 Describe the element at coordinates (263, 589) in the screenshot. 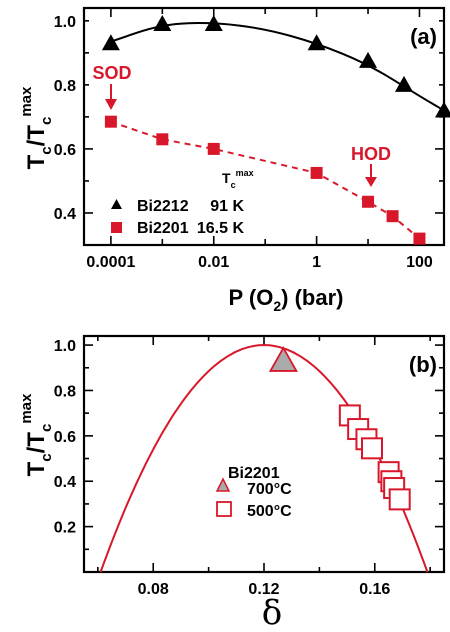

I see `b-xtick-label: 0.12` at that location.